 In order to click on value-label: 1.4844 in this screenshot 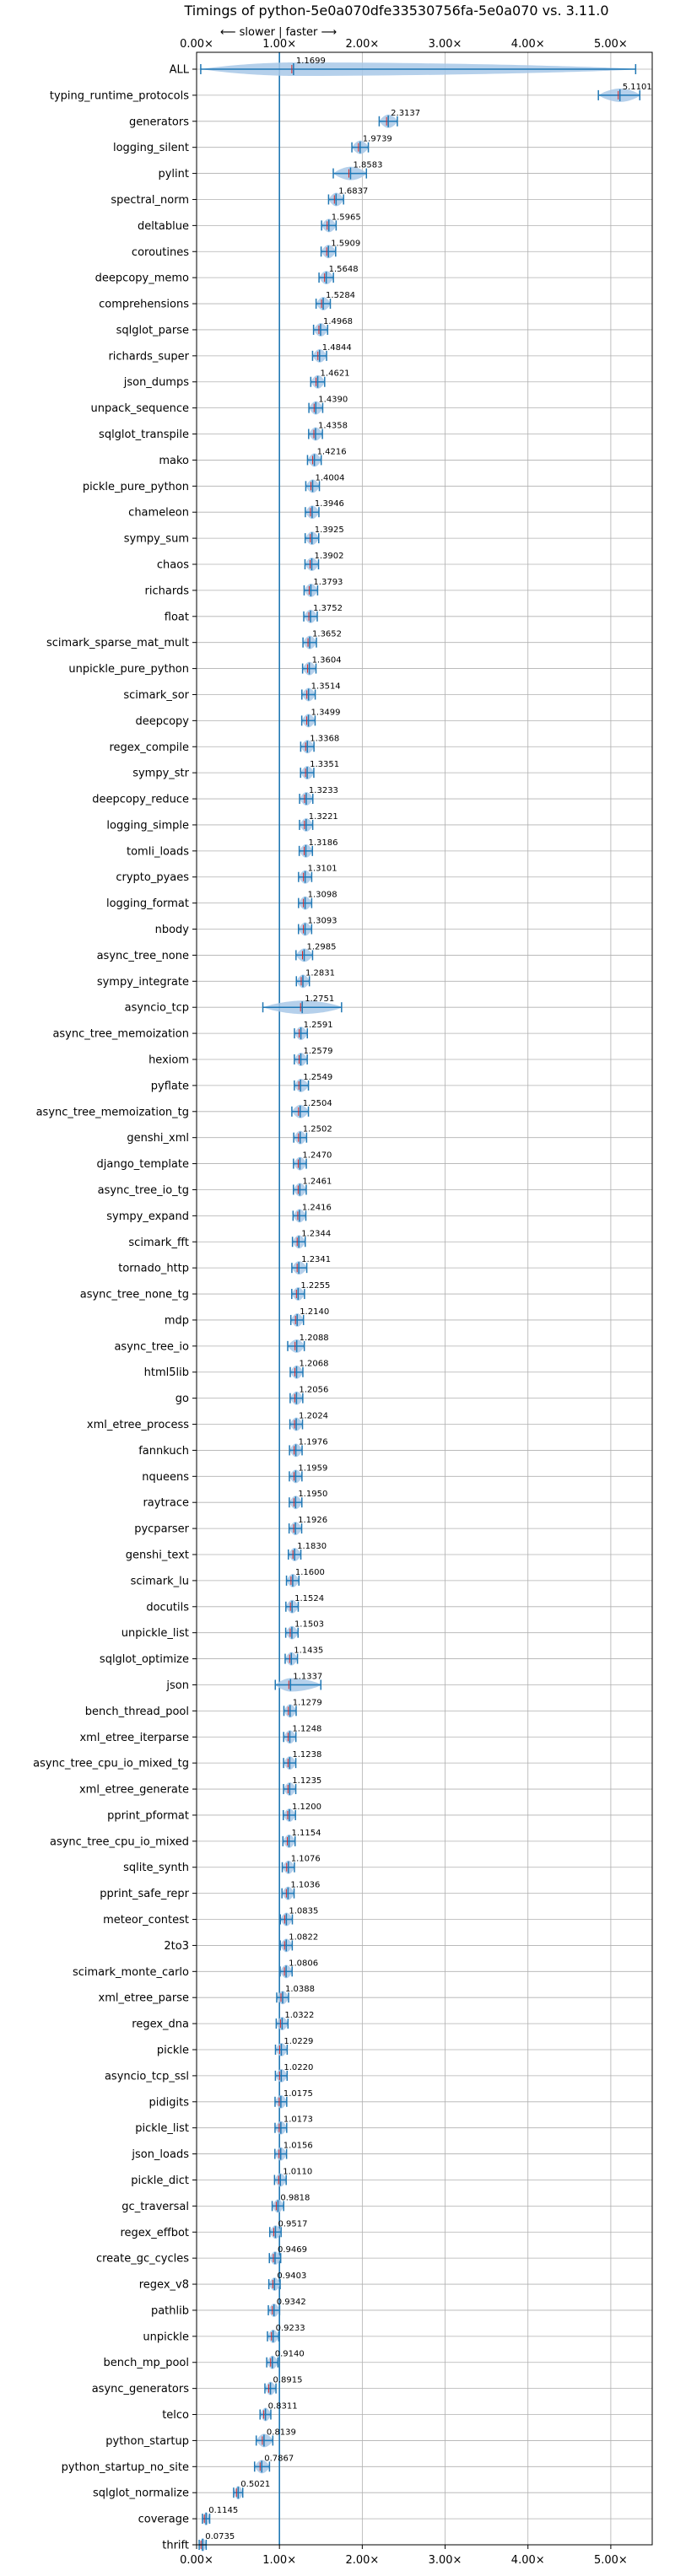, I will do `click(337, 348)`.